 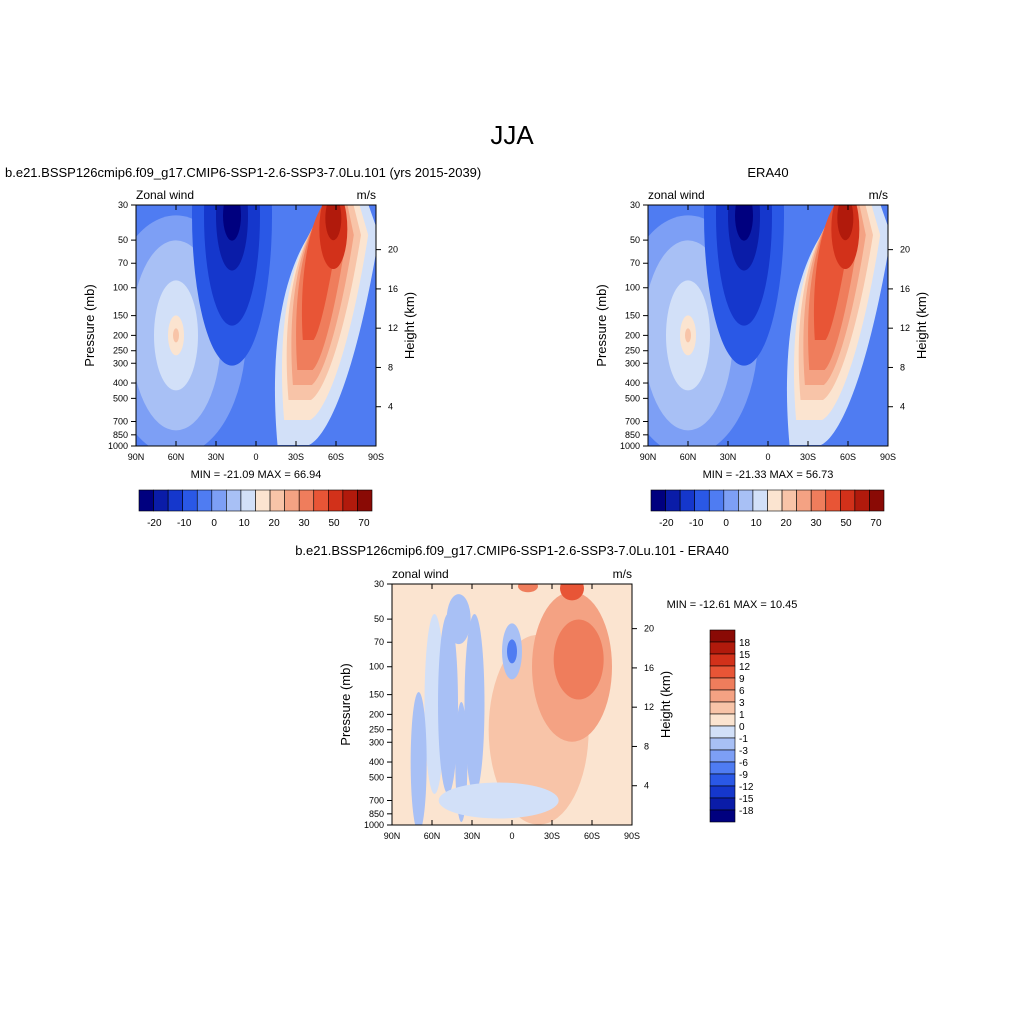 I want to click on y-tick-label: 100, so click(x=120, y=288).